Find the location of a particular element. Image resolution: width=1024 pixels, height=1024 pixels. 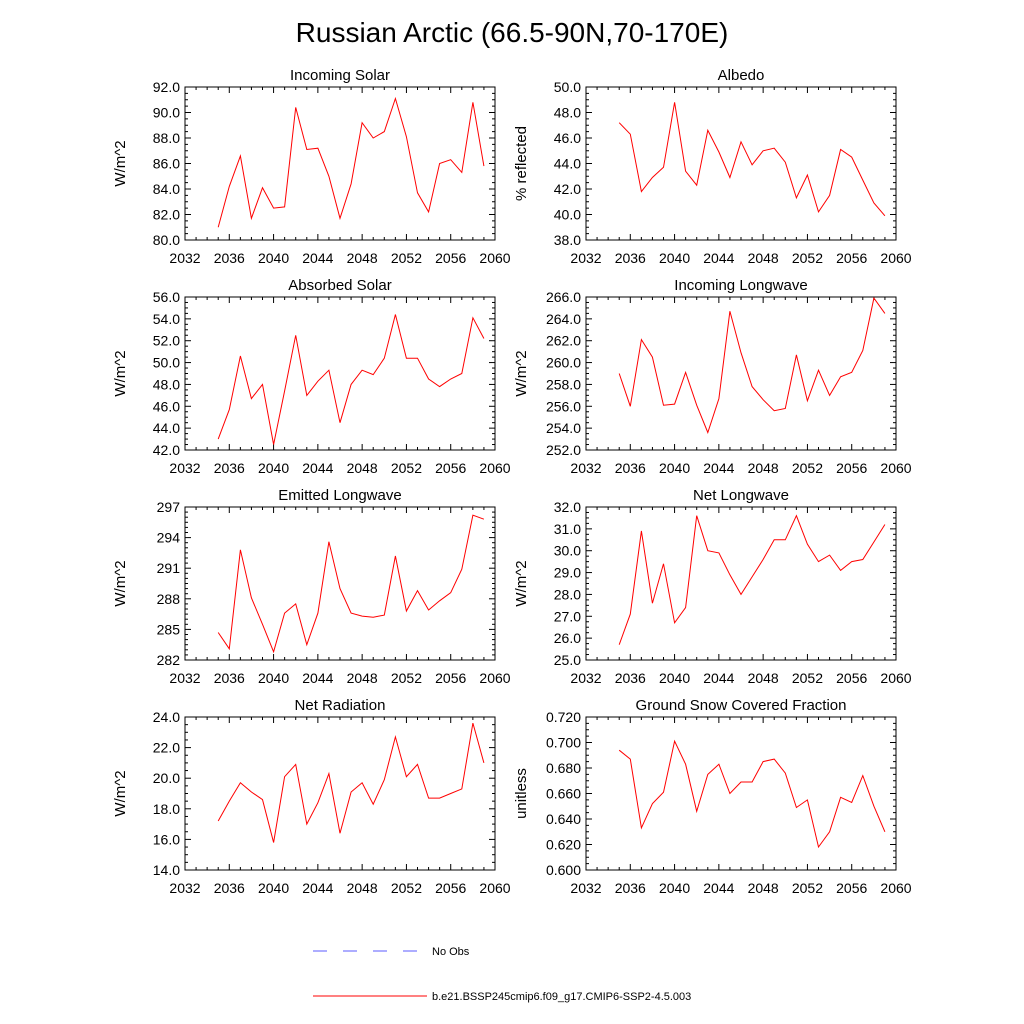

panel-title: Net Radiation is located at coordinates (340, 705).